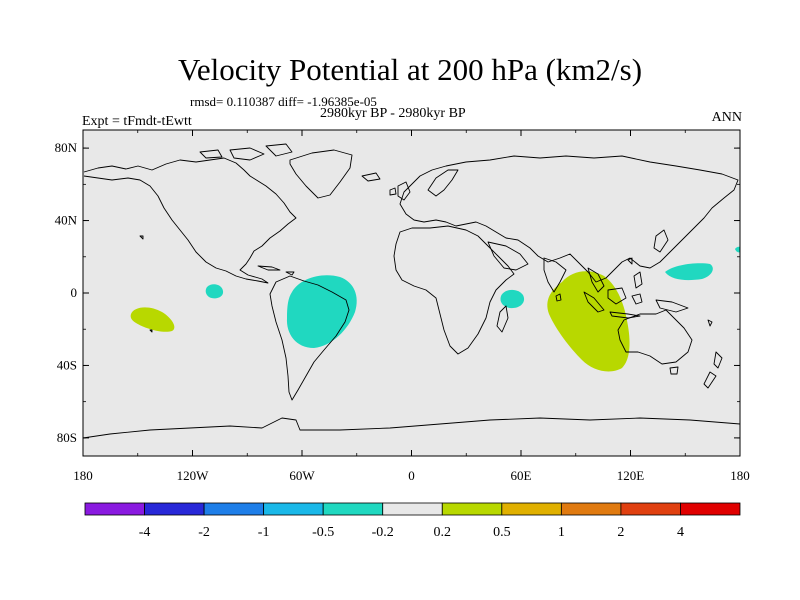 This screenshot has height=600, width=800. What do you see at coordinates (680, 532) in the screenshot?
I see `colorbar-label: 4` at bounding box center [680, 532].